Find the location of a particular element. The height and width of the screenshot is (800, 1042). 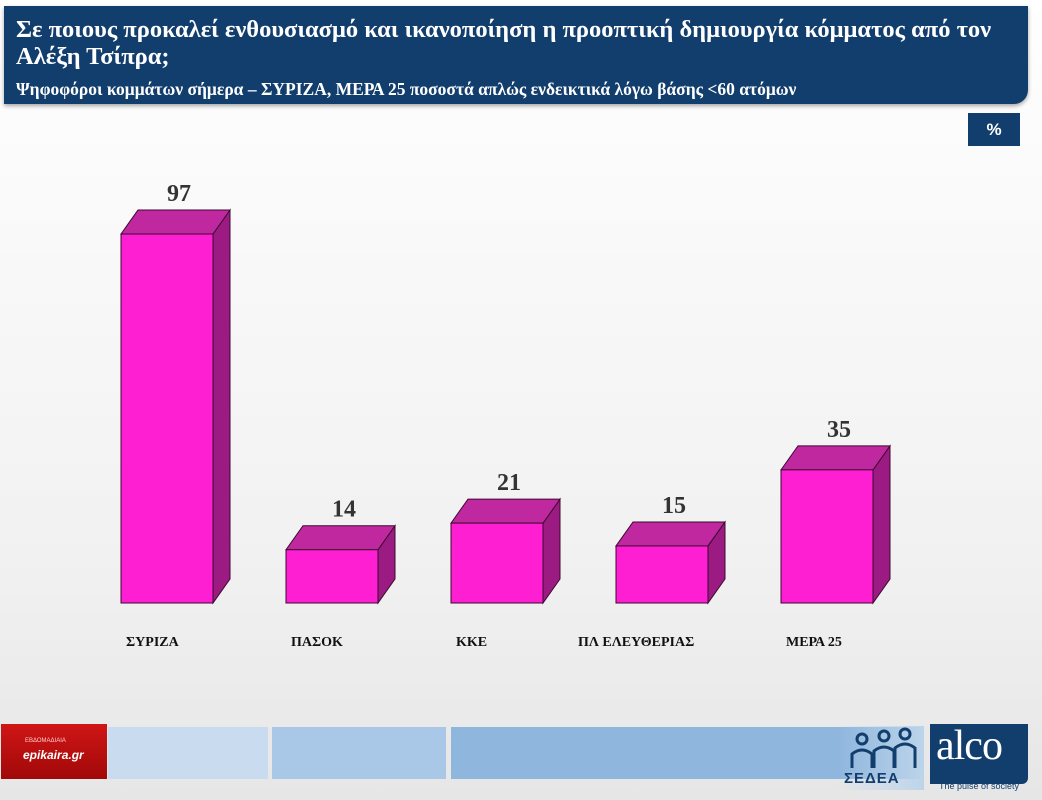

data-label-0: 97 is located at coordinates (179, 194).